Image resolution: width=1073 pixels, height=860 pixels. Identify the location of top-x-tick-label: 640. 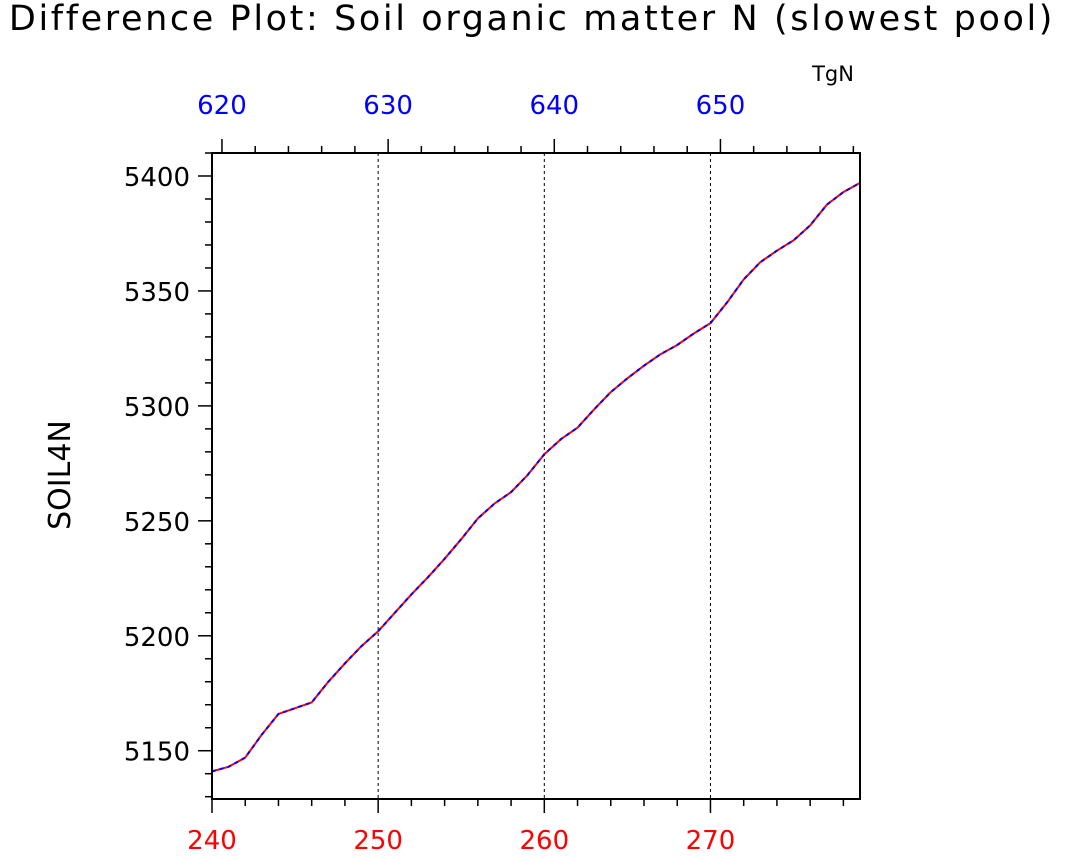
(554, 106).